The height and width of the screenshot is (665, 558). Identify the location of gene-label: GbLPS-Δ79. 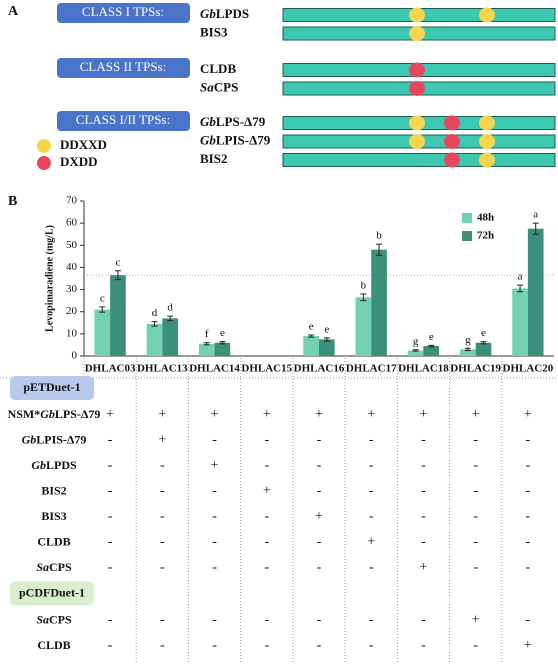
(233, 121).